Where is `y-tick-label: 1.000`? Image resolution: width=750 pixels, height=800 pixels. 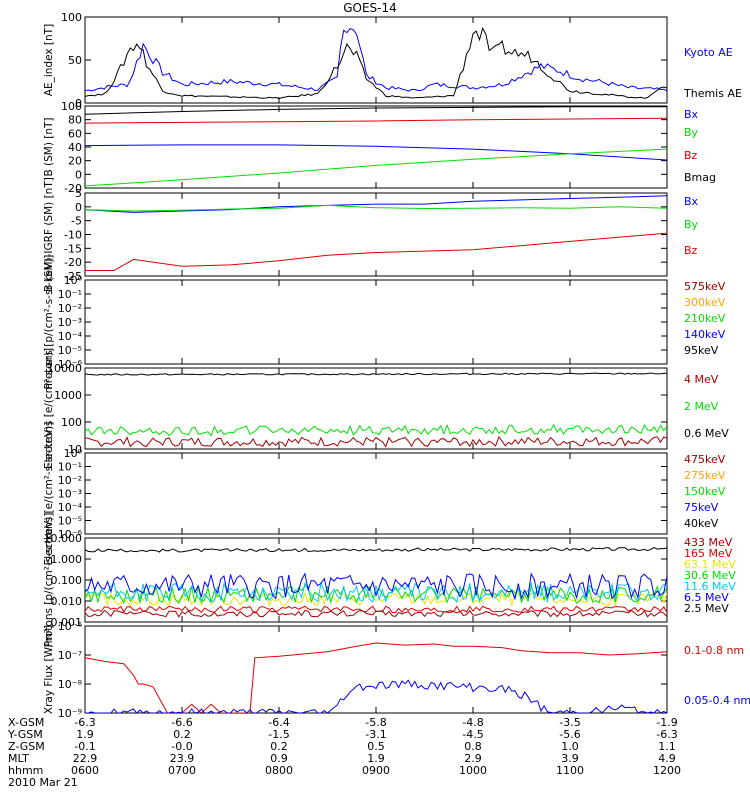
y-tick-label: 1.000 is located at coordinates (67, 559).